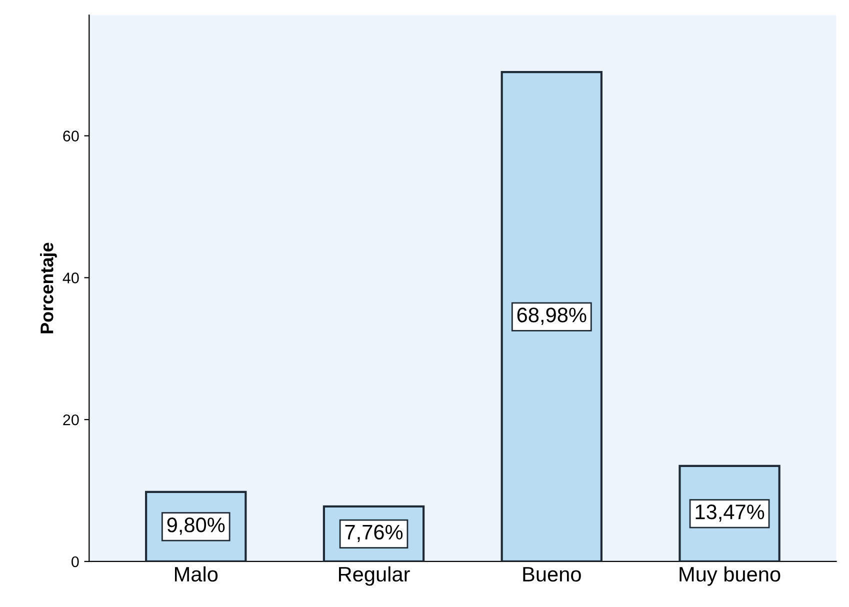 The width and height of the screenshot is (849, 607). I want to click on y-tick-label: 60, so click(71, 136).